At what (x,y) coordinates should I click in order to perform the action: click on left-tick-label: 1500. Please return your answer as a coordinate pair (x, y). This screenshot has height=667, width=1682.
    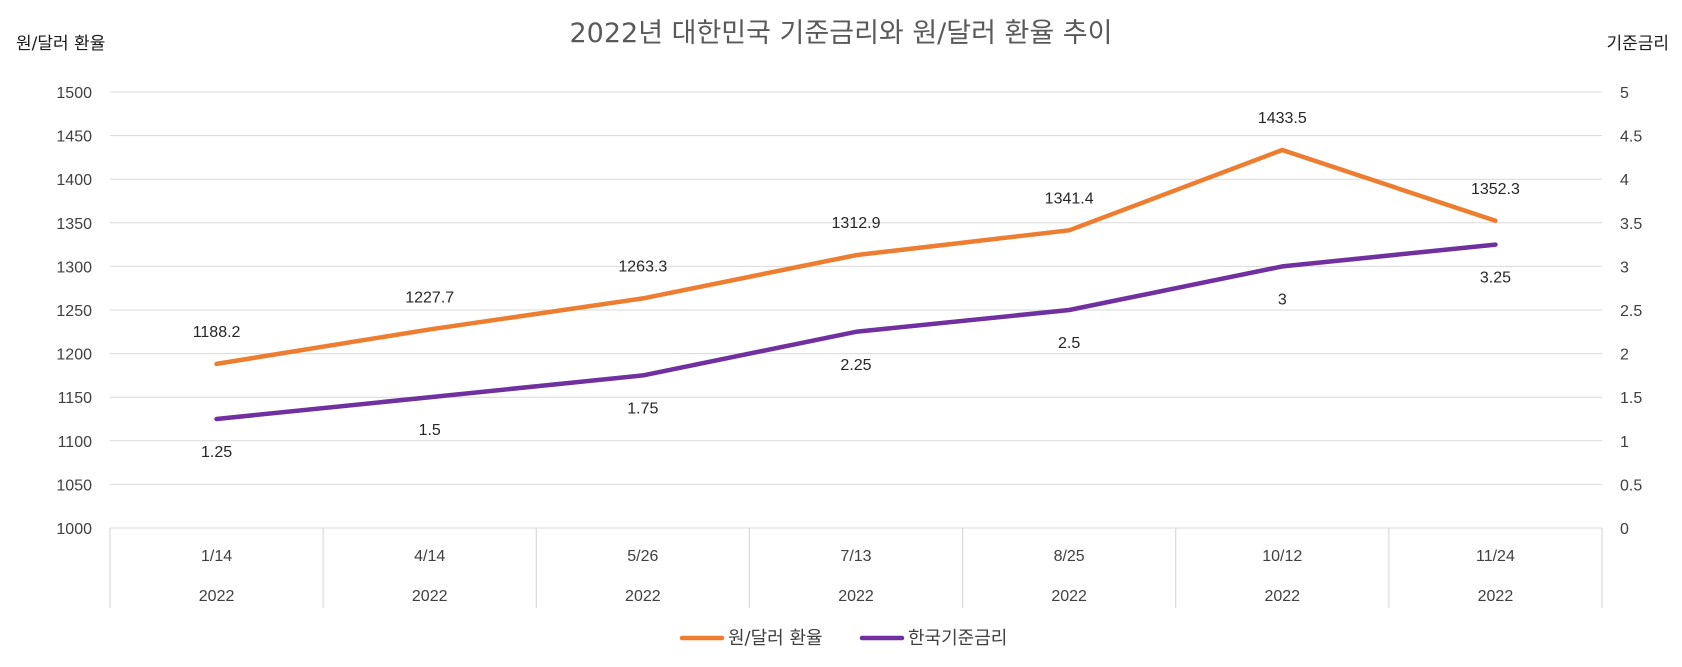
    Looking at the image, I should click on (74, 93).